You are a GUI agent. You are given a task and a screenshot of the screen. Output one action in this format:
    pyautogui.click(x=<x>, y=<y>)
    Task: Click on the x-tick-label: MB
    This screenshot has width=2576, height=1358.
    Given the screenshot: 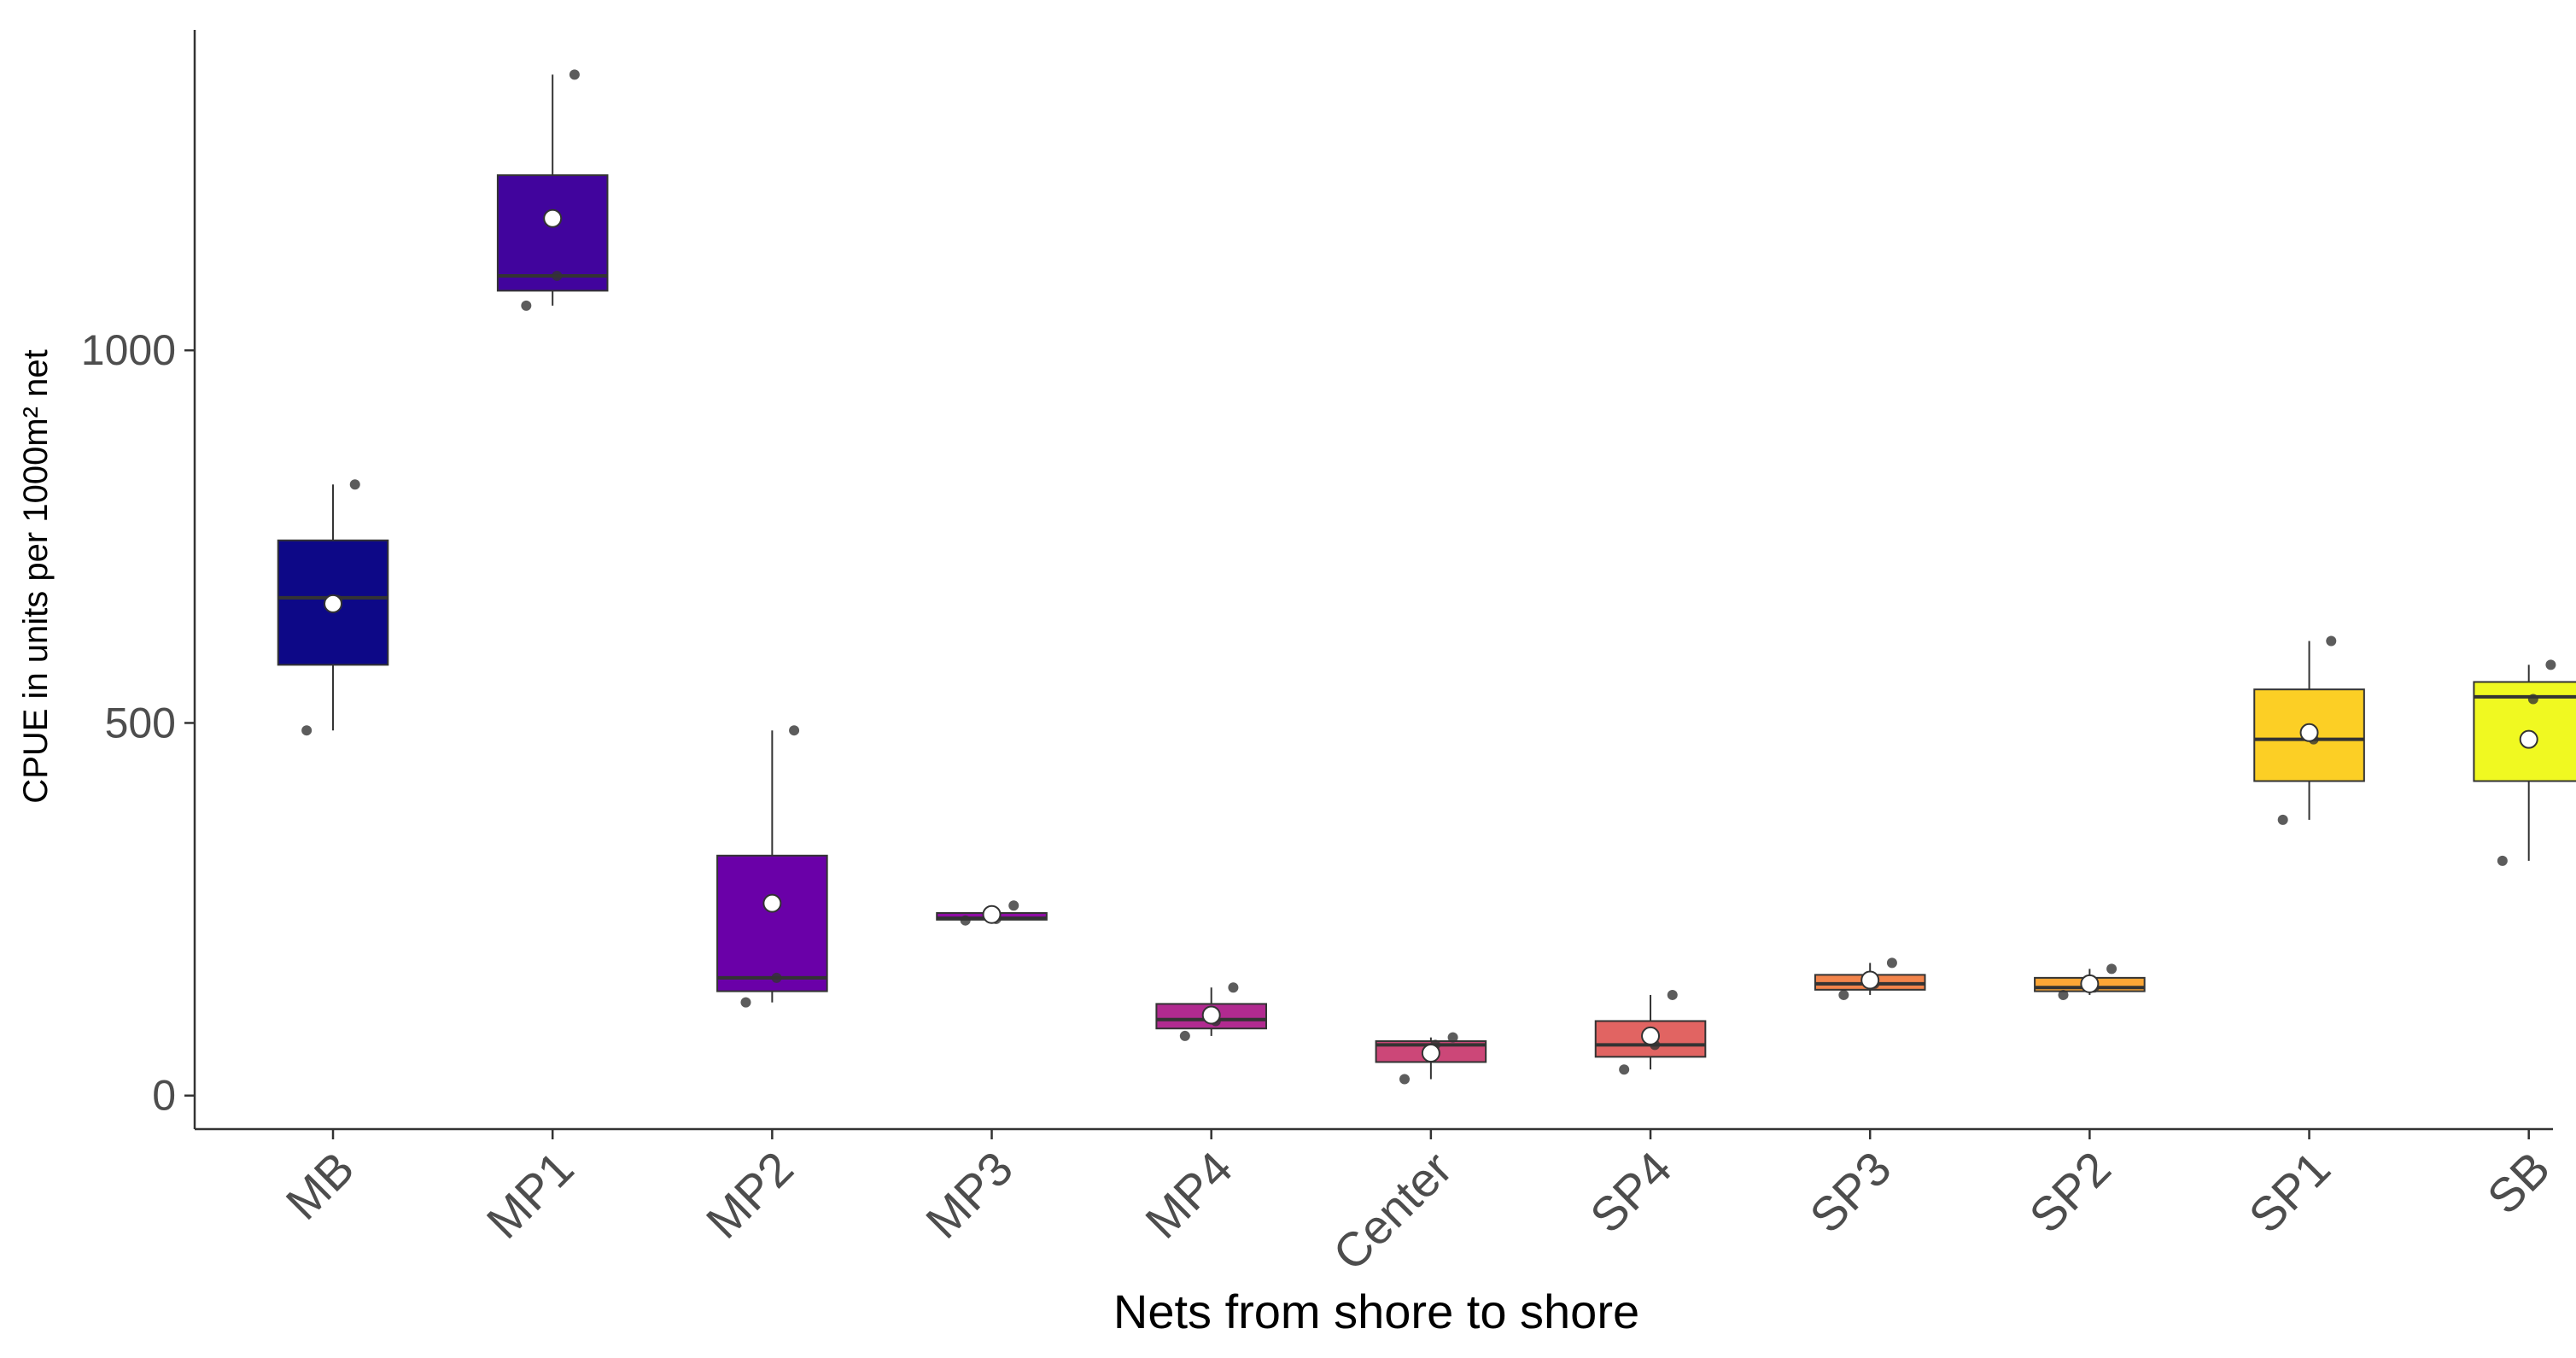 What is the action you would take?
    pyautogui.click(x=320, y=1186)
    